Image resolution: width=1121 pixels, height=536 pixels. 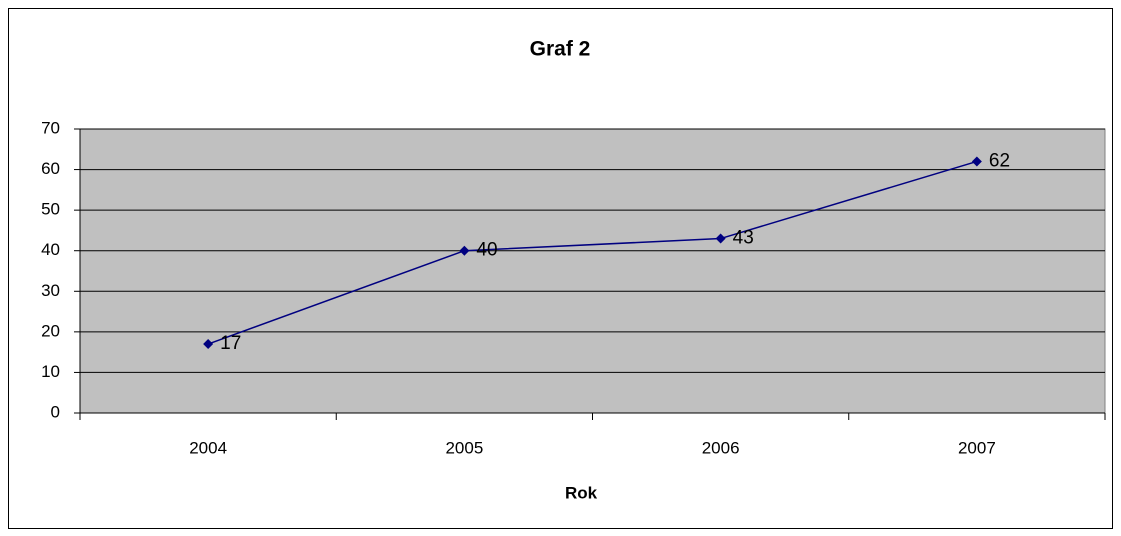 What do you see at coordinates (208, 447) in the screenshot?
I see `x-tick-label: 2004` at bounding box center [208, 447].